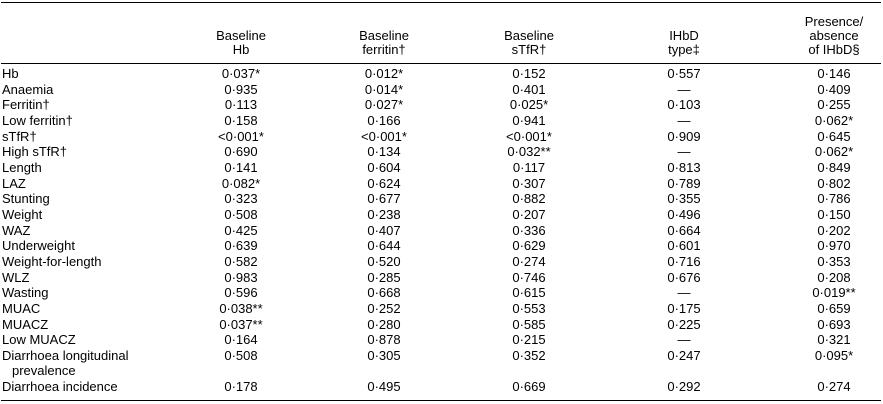  What do you see at coordinates (384, 89) in the screenshot?
I see `cell-value: 0·014*` at bounding box center [384, 89].